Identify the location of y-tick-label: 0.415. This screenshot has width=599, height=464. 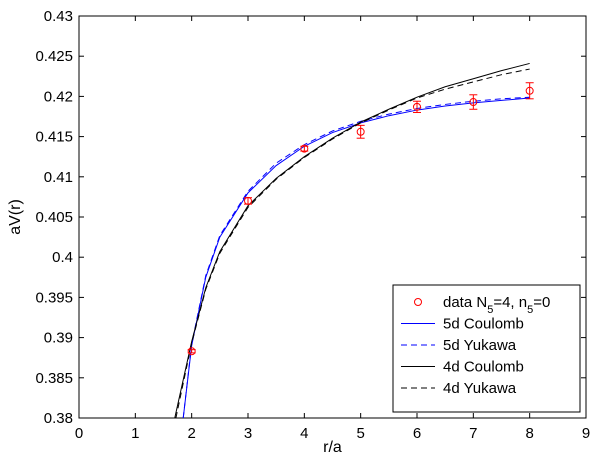
(54, 137).